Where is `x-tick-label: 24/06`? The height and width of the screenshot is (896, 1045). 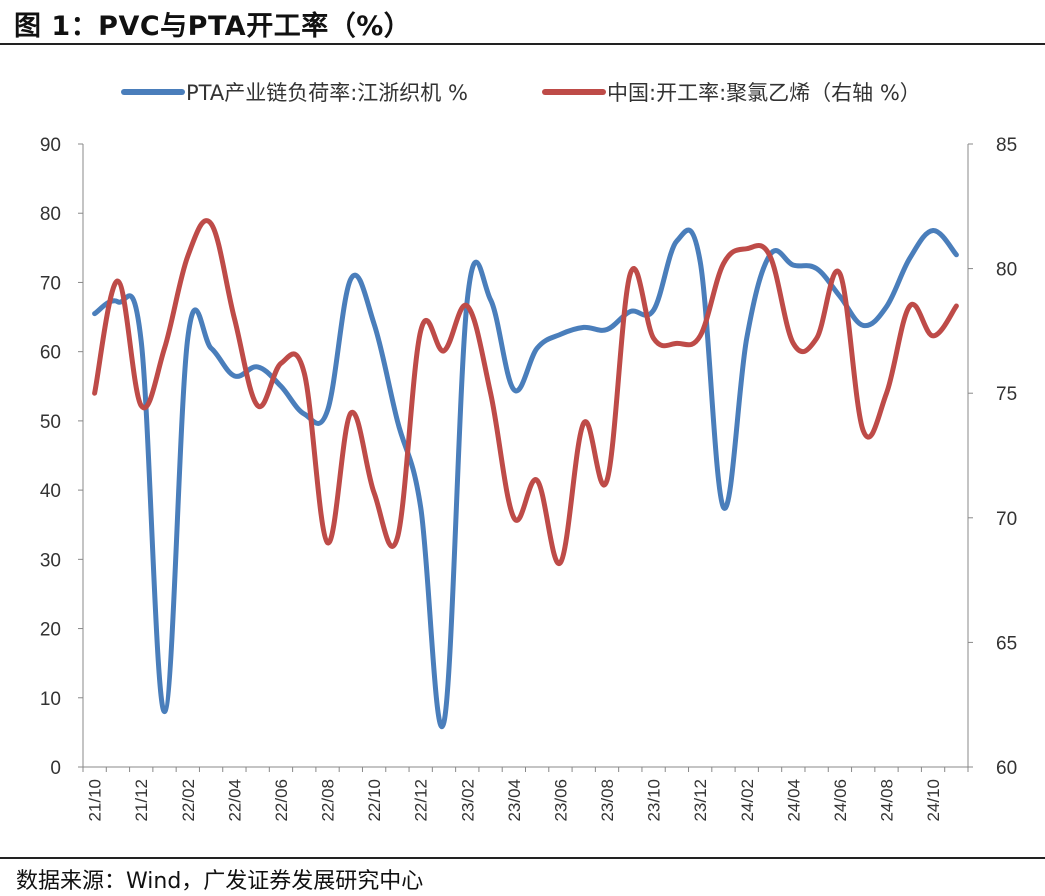
x-tick-label: 24/06 is located at coordinates (840, 800).